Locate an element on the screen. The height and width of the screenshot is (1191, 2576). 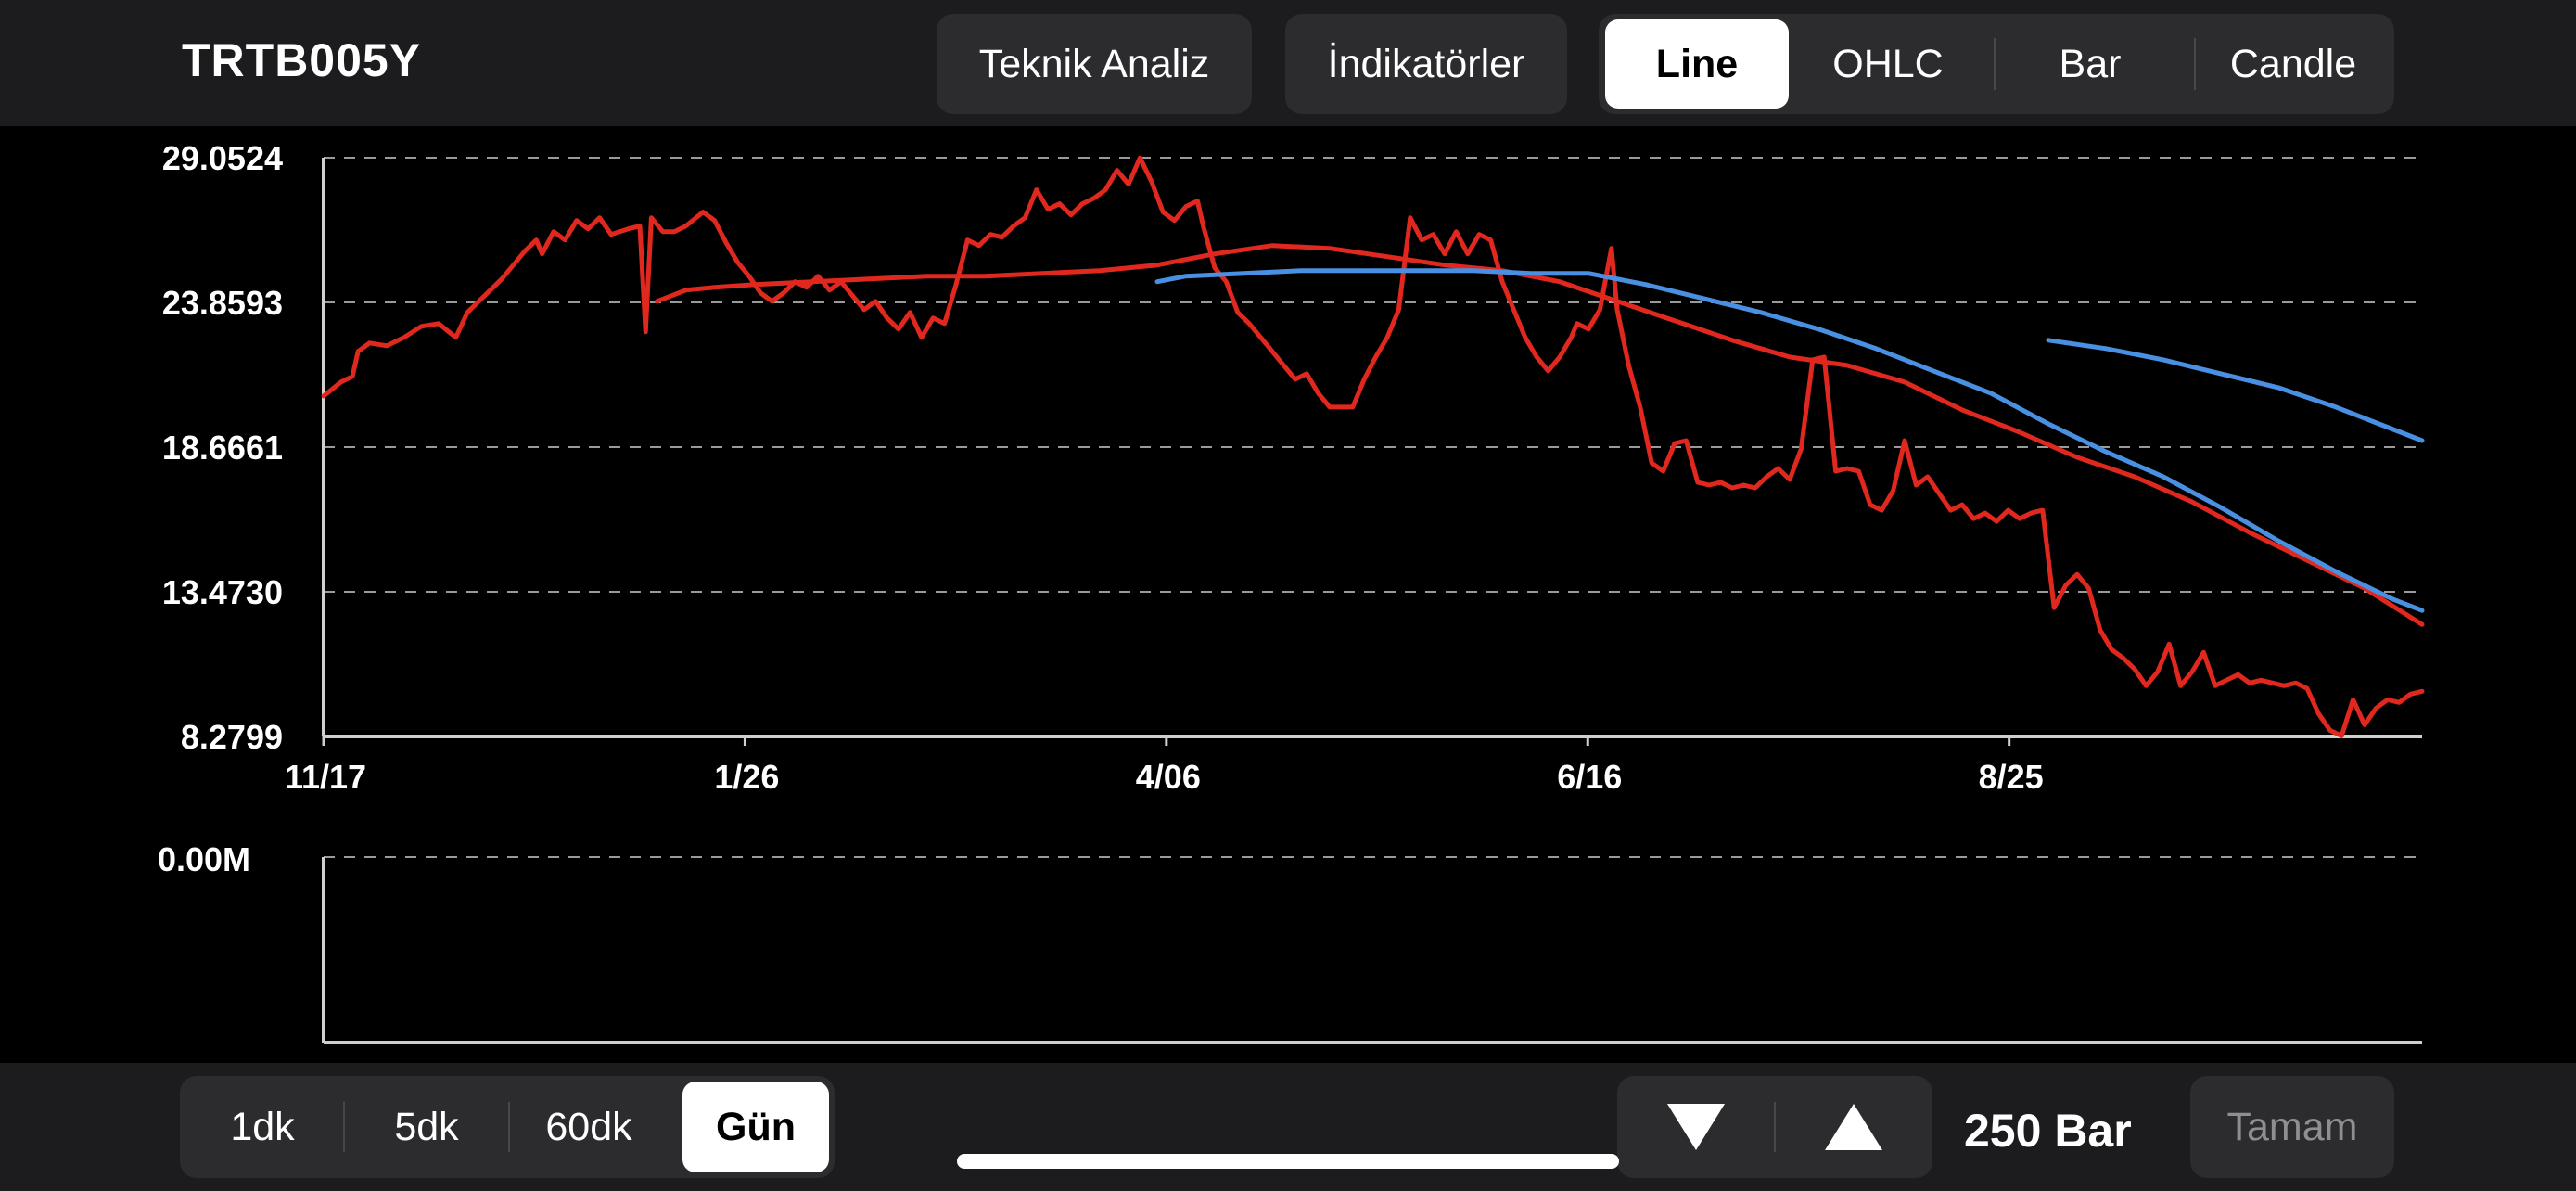
chart-type-segmented-control: Line OHLC Bar Candle is located at coordinates (1996, 64).